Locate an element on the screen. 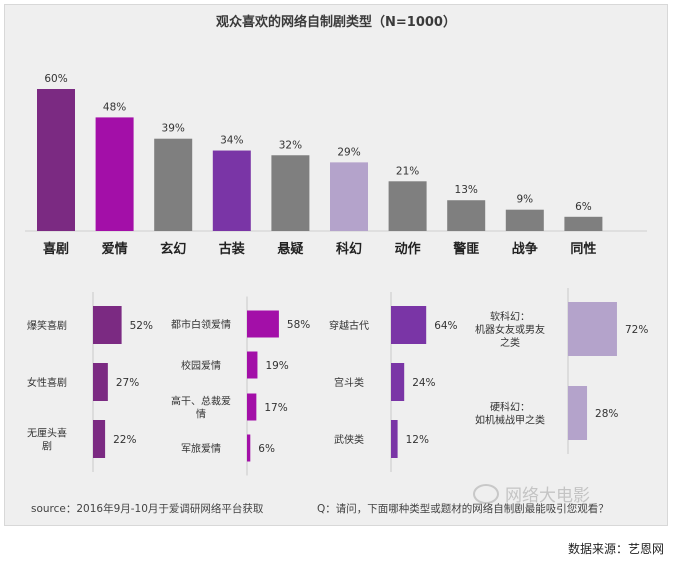 This screenshot has width=678, height=572. sub-bar-value-label: 64% is located at coordinates (445, 326).